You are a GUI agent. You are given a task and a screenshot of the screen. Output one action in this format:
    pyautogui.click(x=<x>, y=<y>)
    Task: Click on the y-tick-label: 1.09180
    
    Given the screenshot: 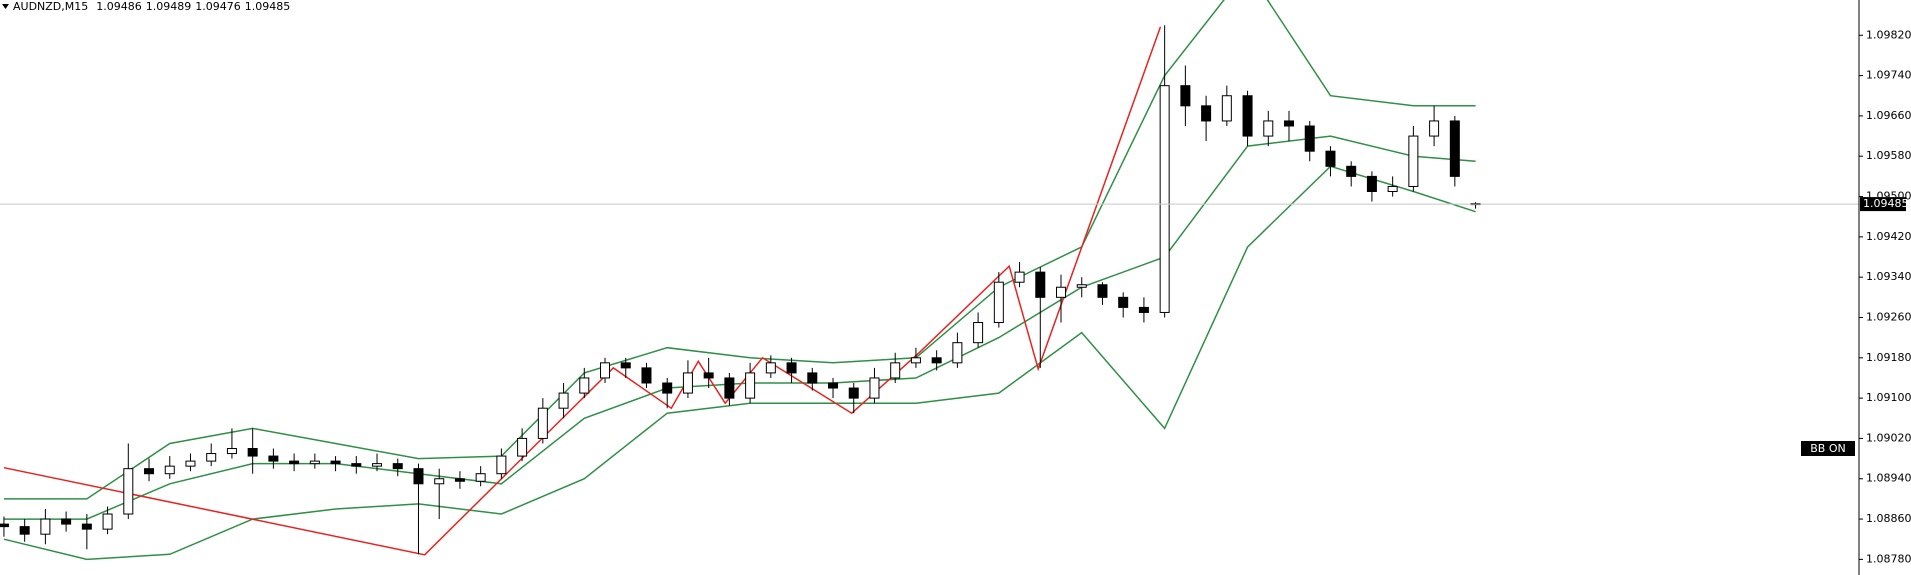 What is the action you would take?
    pyautogui.click(x=1888, y=357)
    